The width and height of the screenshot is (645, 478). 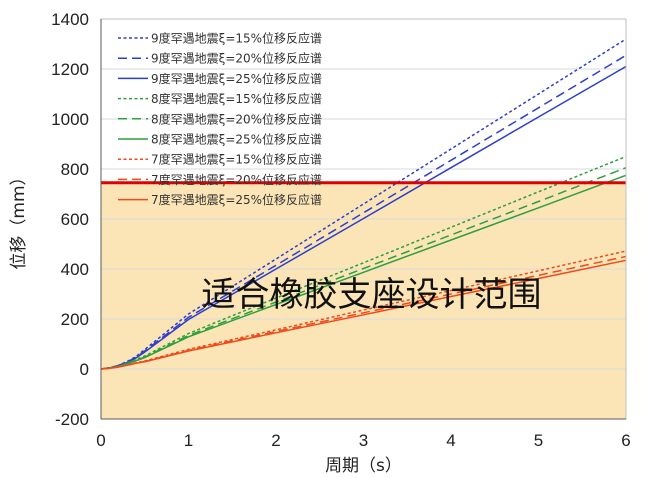 What do you see at coordinates (236, 58) in the screenshot?
I see `legend-label: 9度罕遇地震ξ=20%位移反应谱` at bounding box center [236, 58].